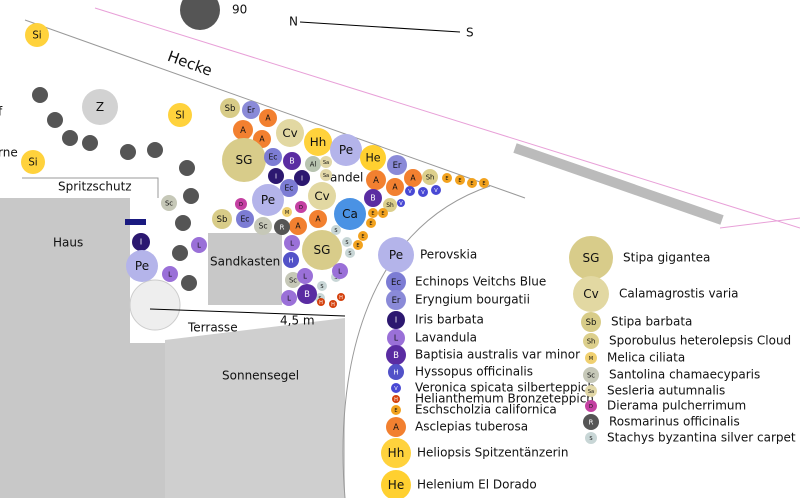 This screenshot has height=498, width=800. I want to click on legend-label: Helianthemum Bronzeteppich, so click(504, 399).